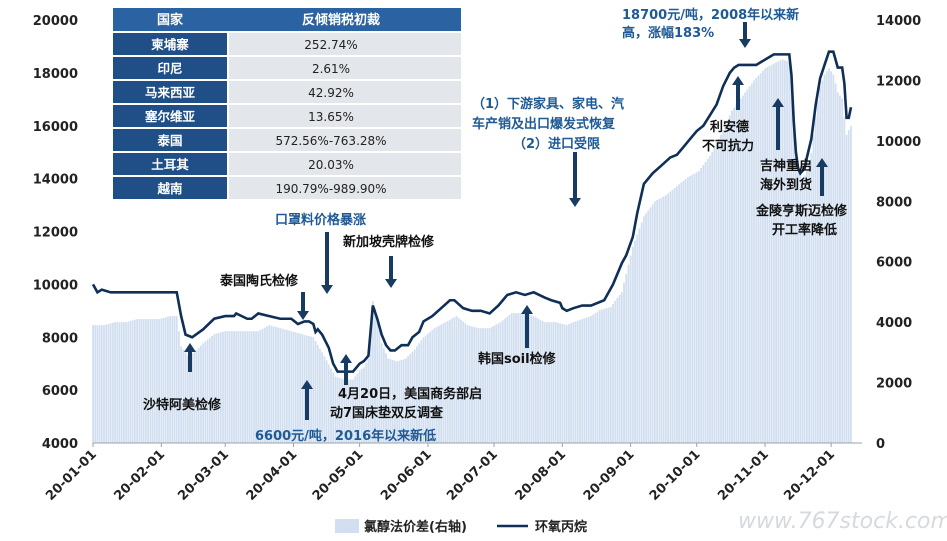  Describe the element at coordinates (548, 104) in the screenshot. I see `annotation-demand-1: （1）下游家具、家电、汽` at that location.